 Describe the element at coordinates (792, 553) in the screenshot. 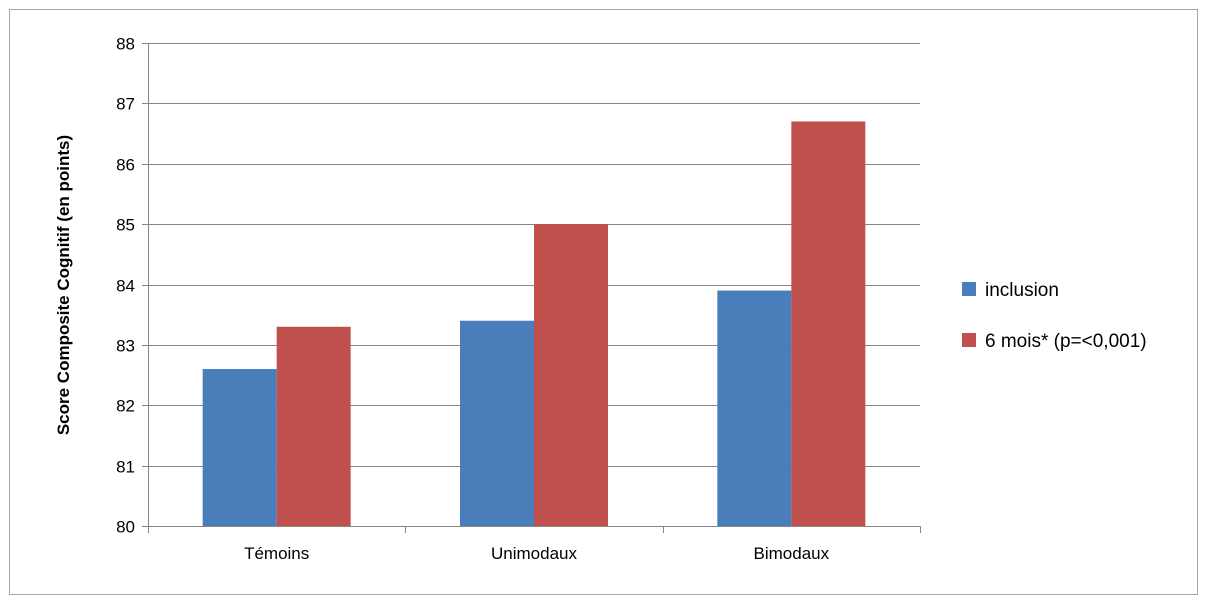

I see `x-tick-label: Bimodaux` at that location.